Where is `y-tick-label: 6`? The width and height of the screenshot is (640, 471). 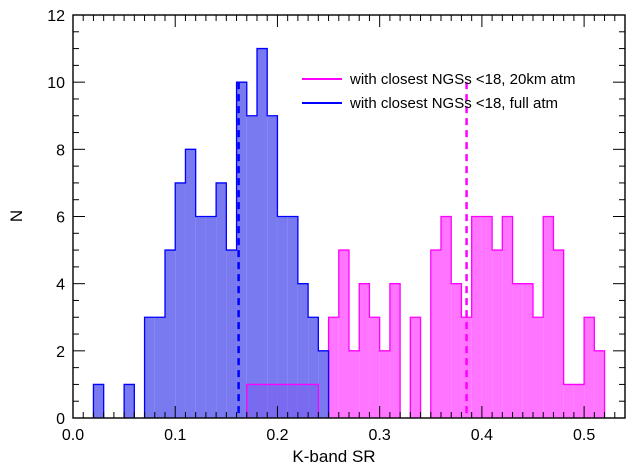 y-tick-label: 6 is located at coordinates (60, 218).